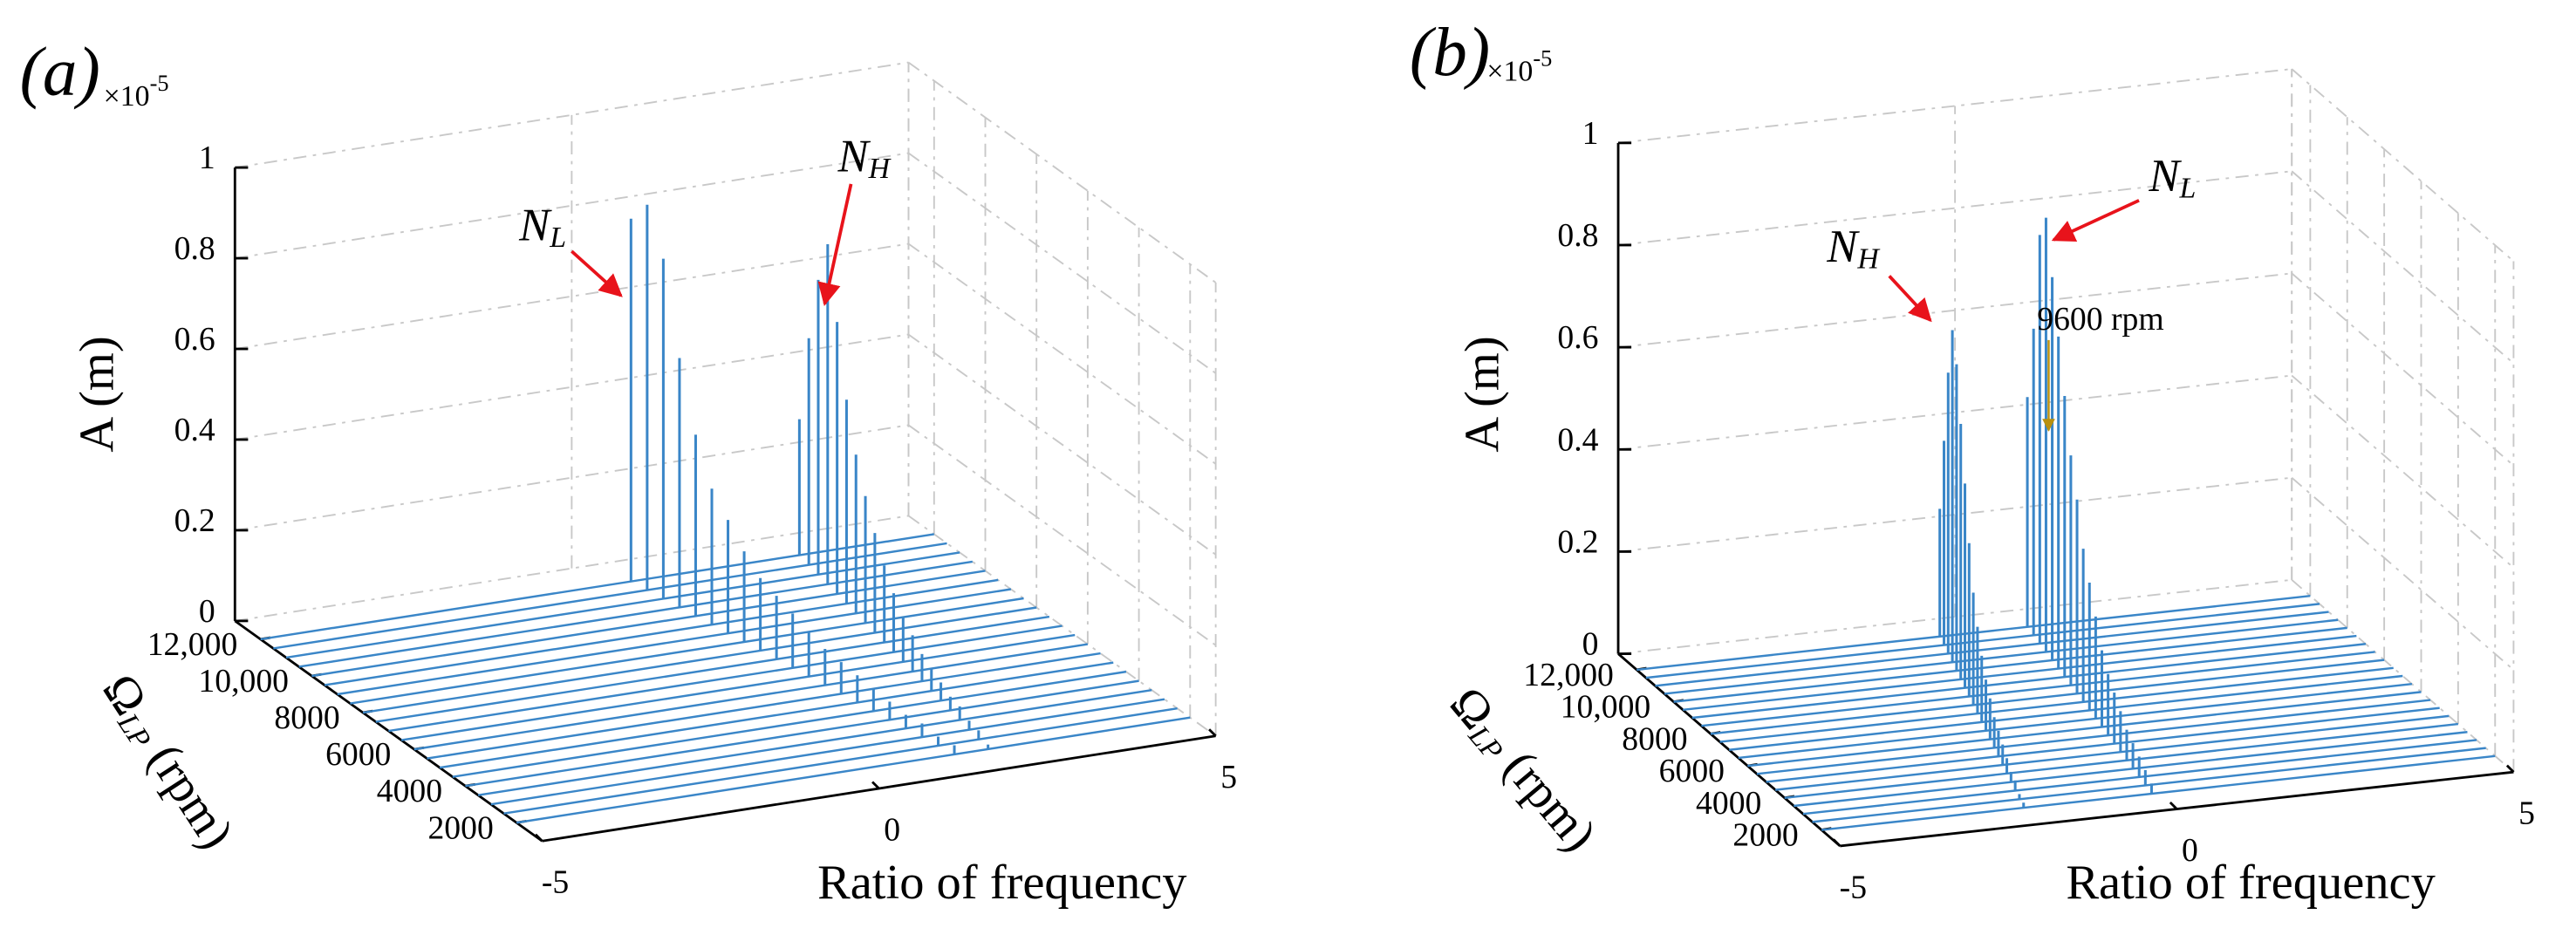 This screenshot has width=2576, height=935. Describe the element at coordinates (409, 791) in the screenshot. I see `y-tick-label: 4000` at that location.